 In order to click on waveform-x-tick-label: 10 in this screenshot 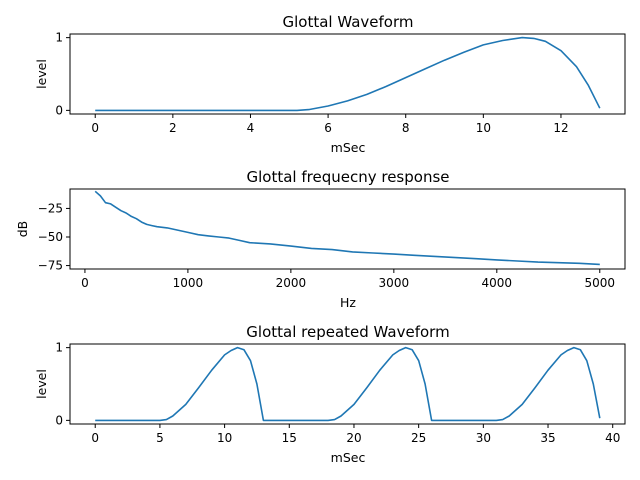, I will do `click(483, 128)`.